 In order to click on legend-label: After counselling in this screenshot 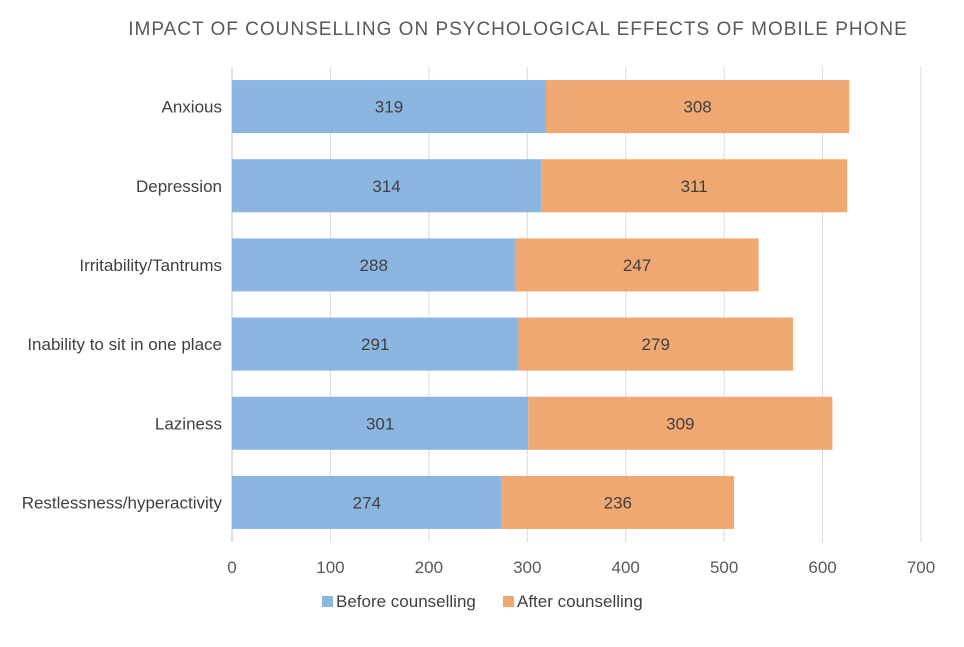, I will do `click(580, 601)`.